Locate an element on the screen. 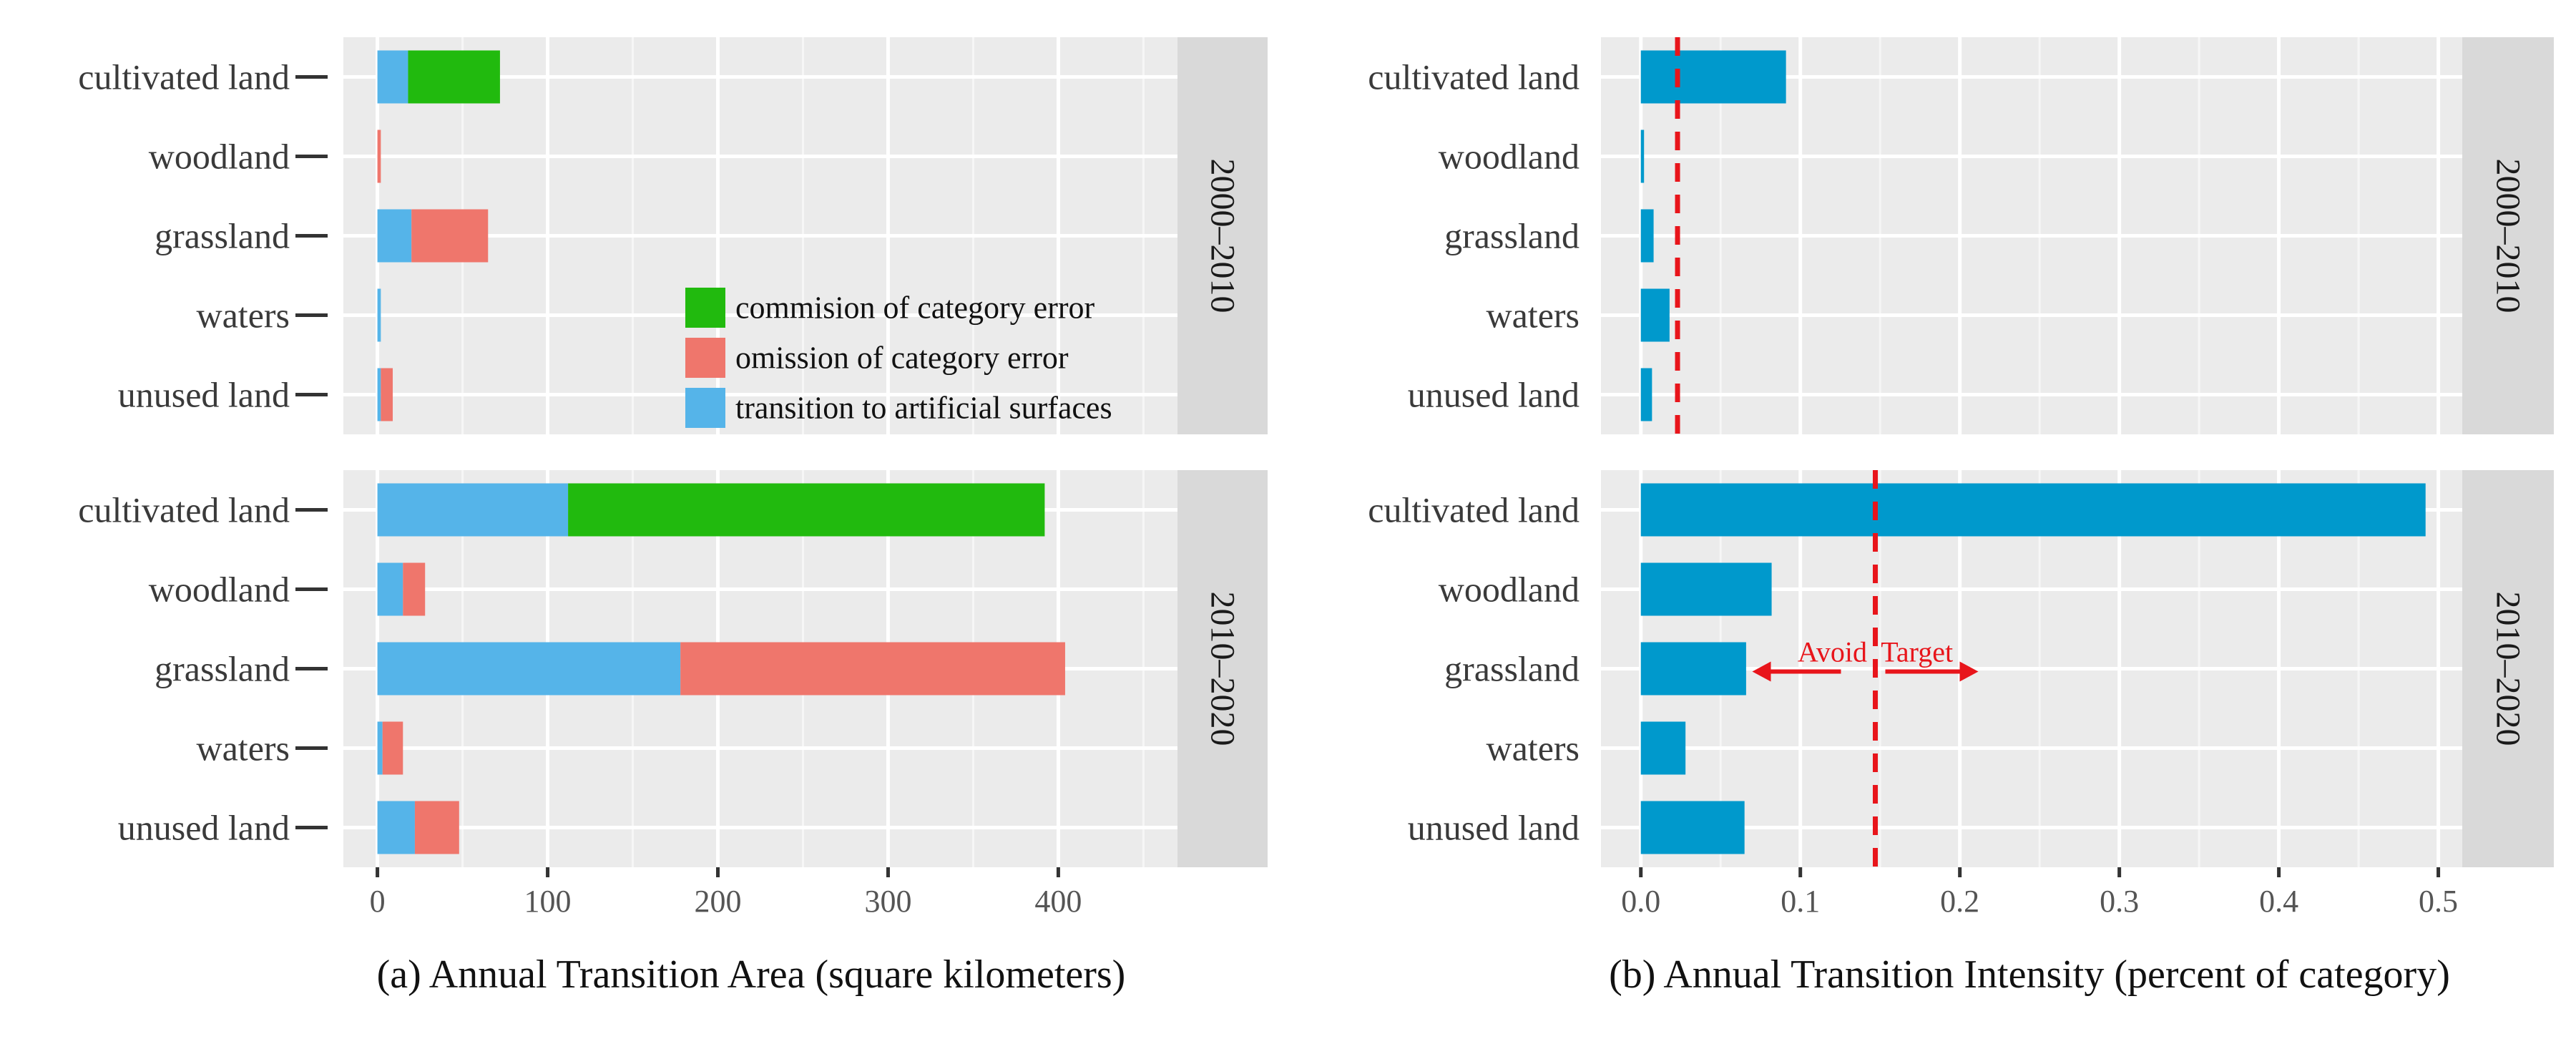 The height and width of the screenshot is (1044, 2576). legend-swatch-omission-of-category-error is located at coordinates (705, 358).